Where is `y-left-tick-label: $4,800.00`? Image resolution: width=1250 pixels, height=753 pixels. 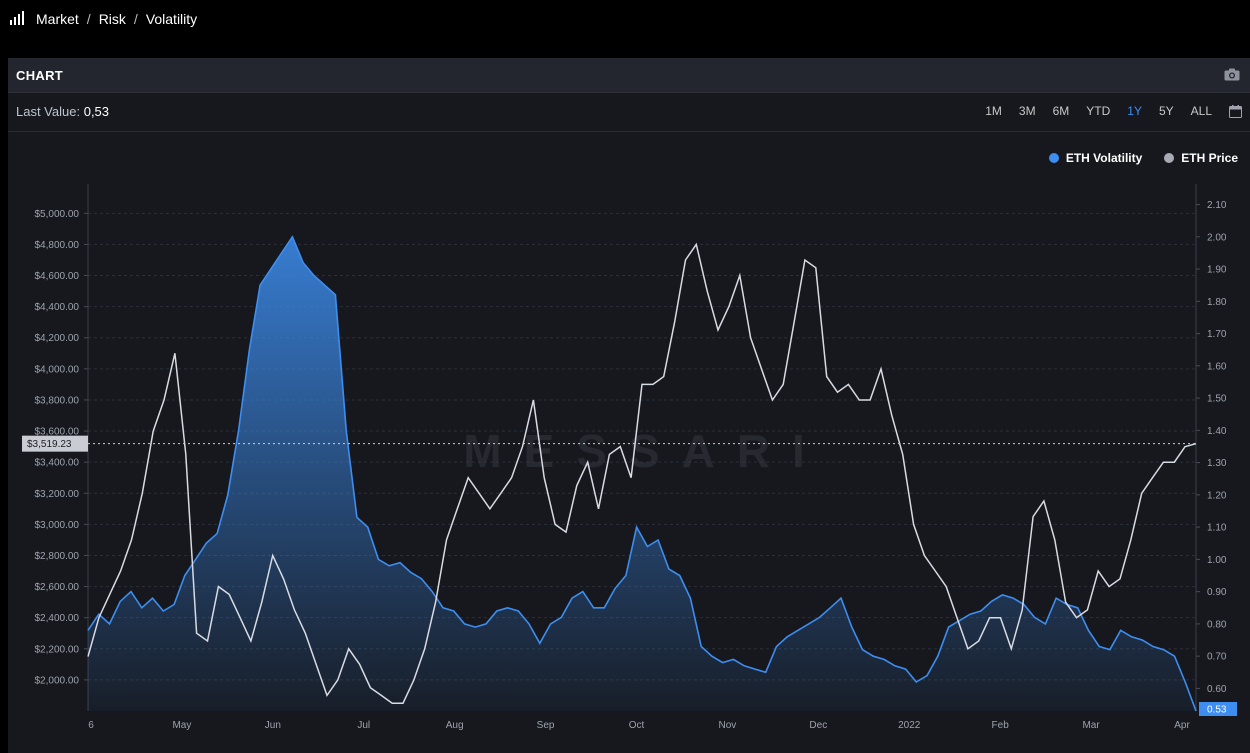
y-left-tick-label: $4,800.00 is located at coordinates (57, 245).